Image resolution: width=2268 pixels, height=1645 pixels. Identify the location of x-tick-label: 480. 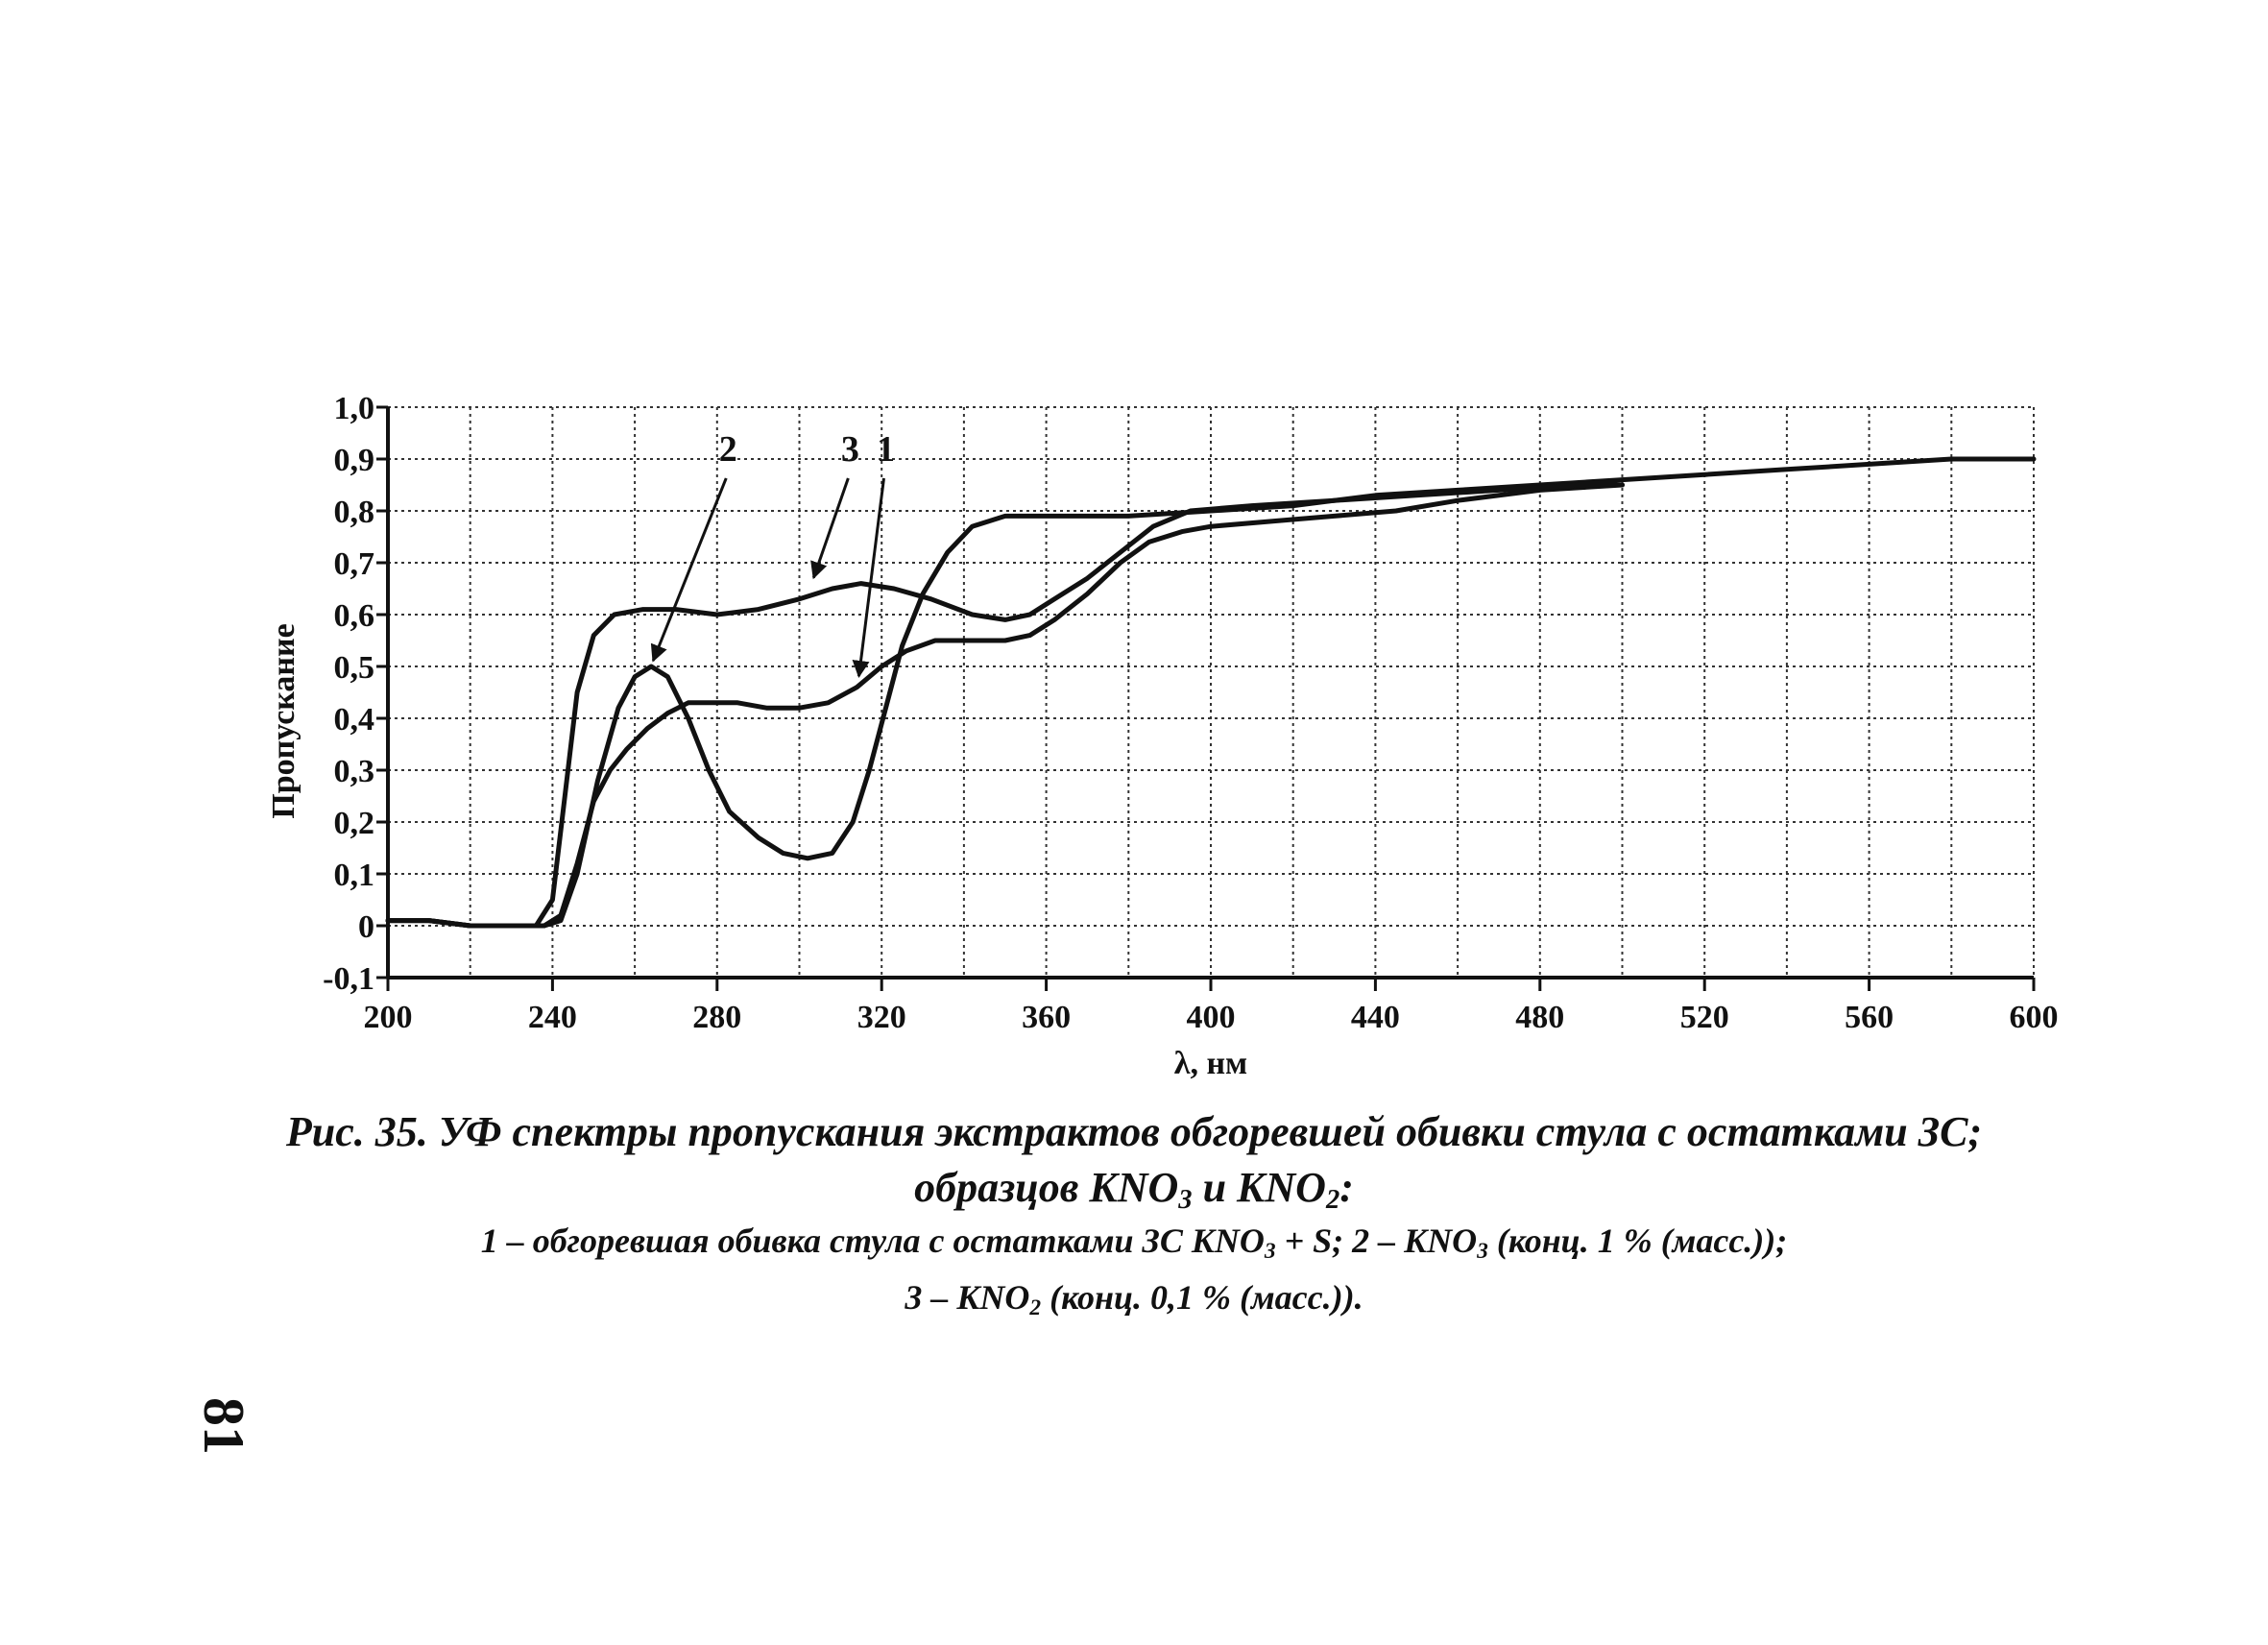
(1539, 1017).